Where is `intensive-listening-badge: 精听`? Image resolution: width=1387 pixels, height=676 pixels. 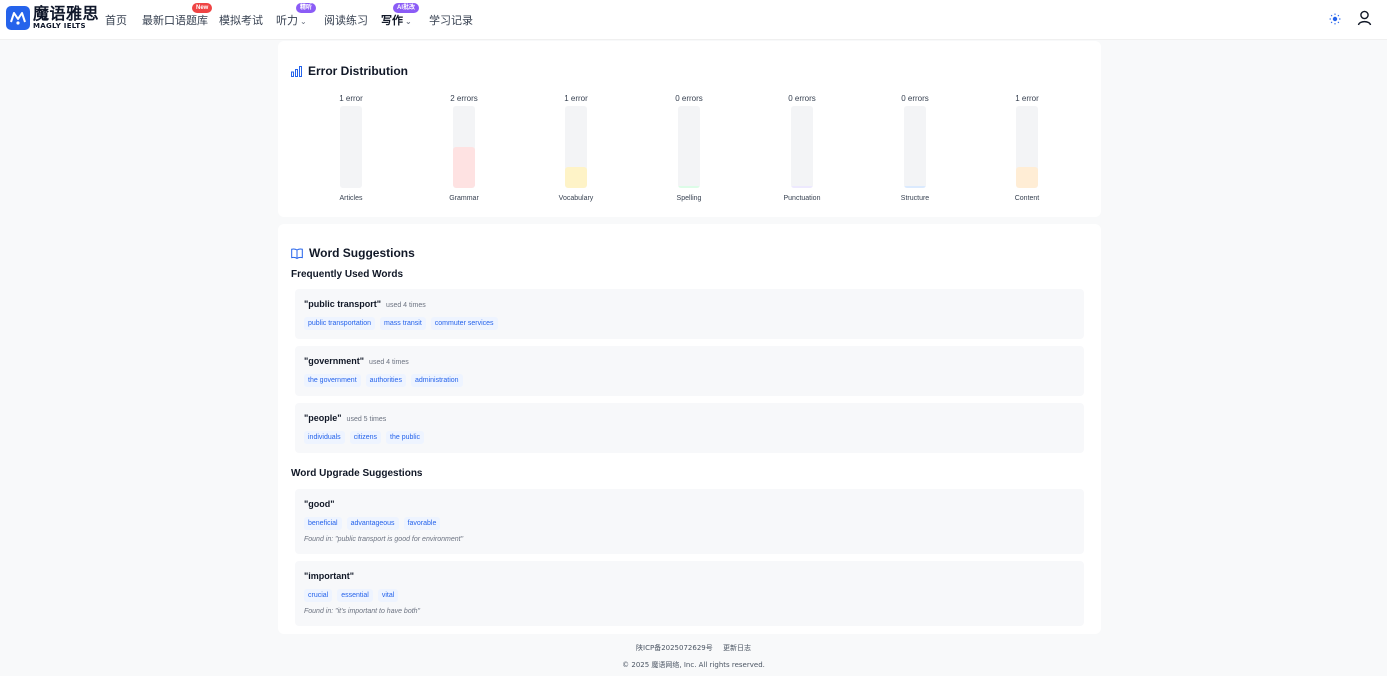 intensive-listening-badge: 精听 is located at coordinates (306, 8).